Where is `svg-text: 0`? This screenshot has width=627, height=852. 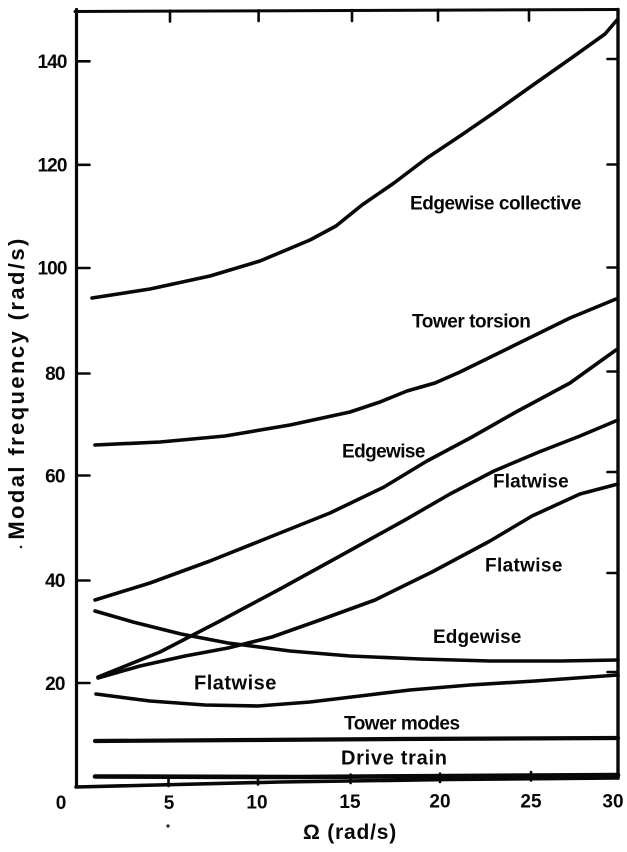 svg-text: 0 is located at coordinates (61, 803).